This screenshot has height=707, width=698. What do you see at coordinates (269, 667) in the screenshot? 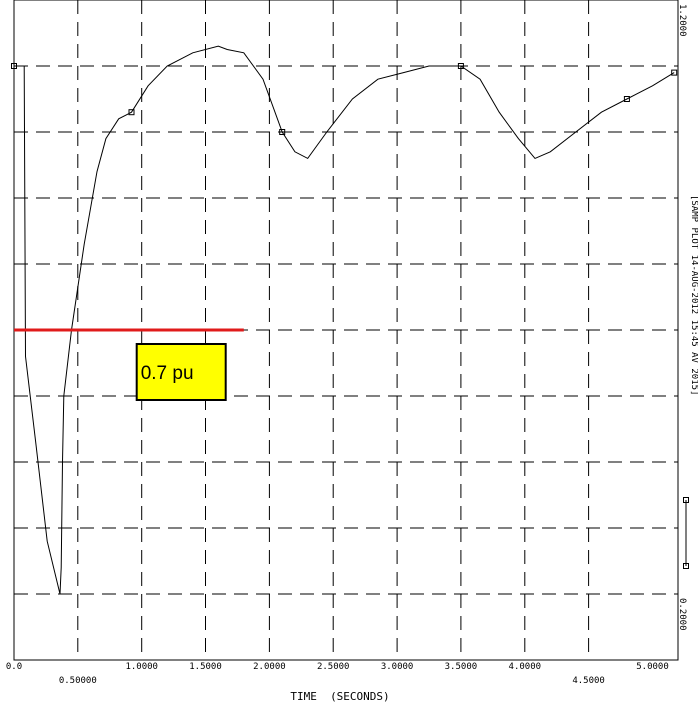
I see `x-tick-label: 2.0000` at bounding box center [269, 667].